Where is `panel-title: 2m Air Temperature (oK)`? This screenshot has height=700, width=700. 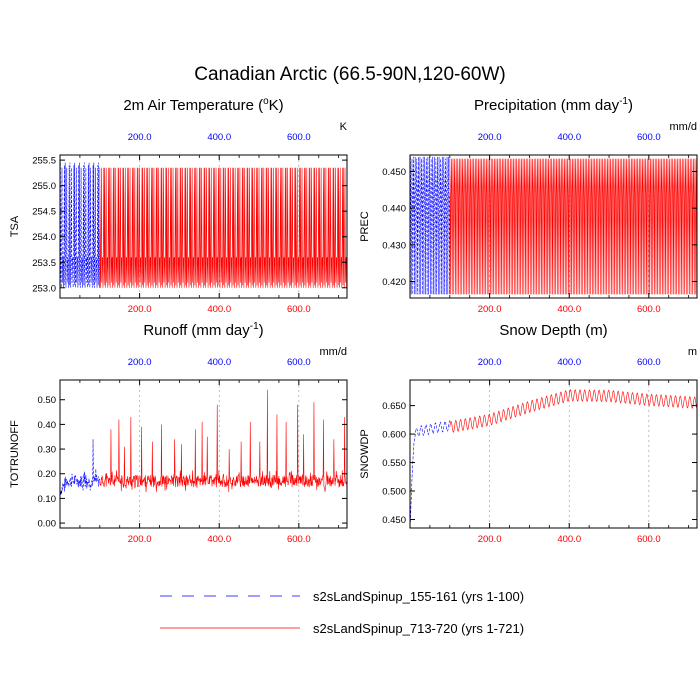
panel-title: 2m Air Temperature (oK) is located at coordinates (203, 105).